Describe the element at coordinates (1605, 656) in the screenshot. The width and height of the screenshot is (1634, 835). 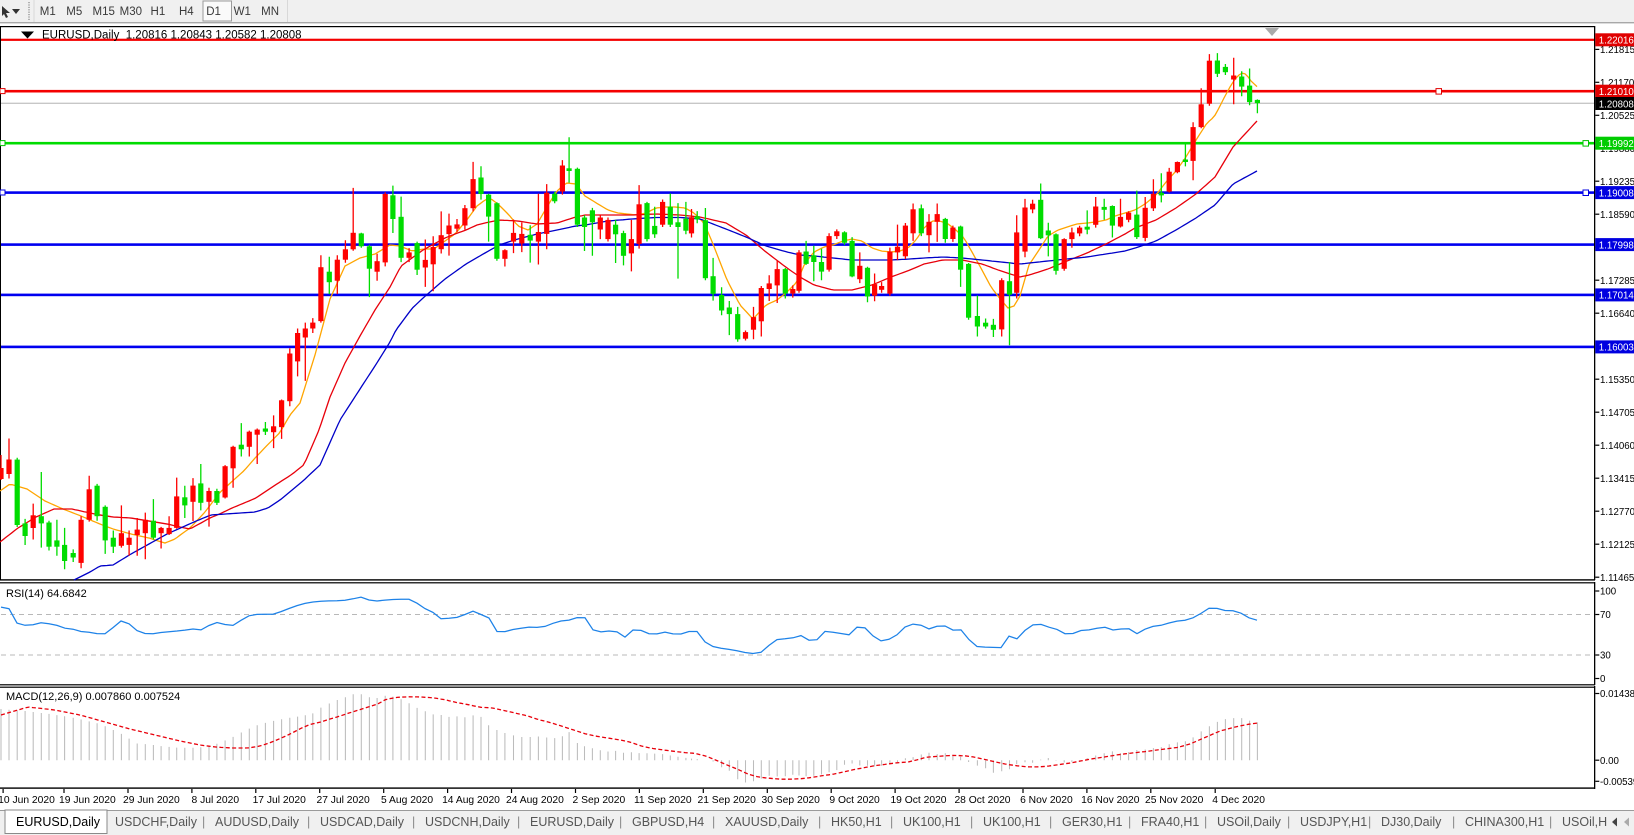
I see `svg-text: 30` at that location.